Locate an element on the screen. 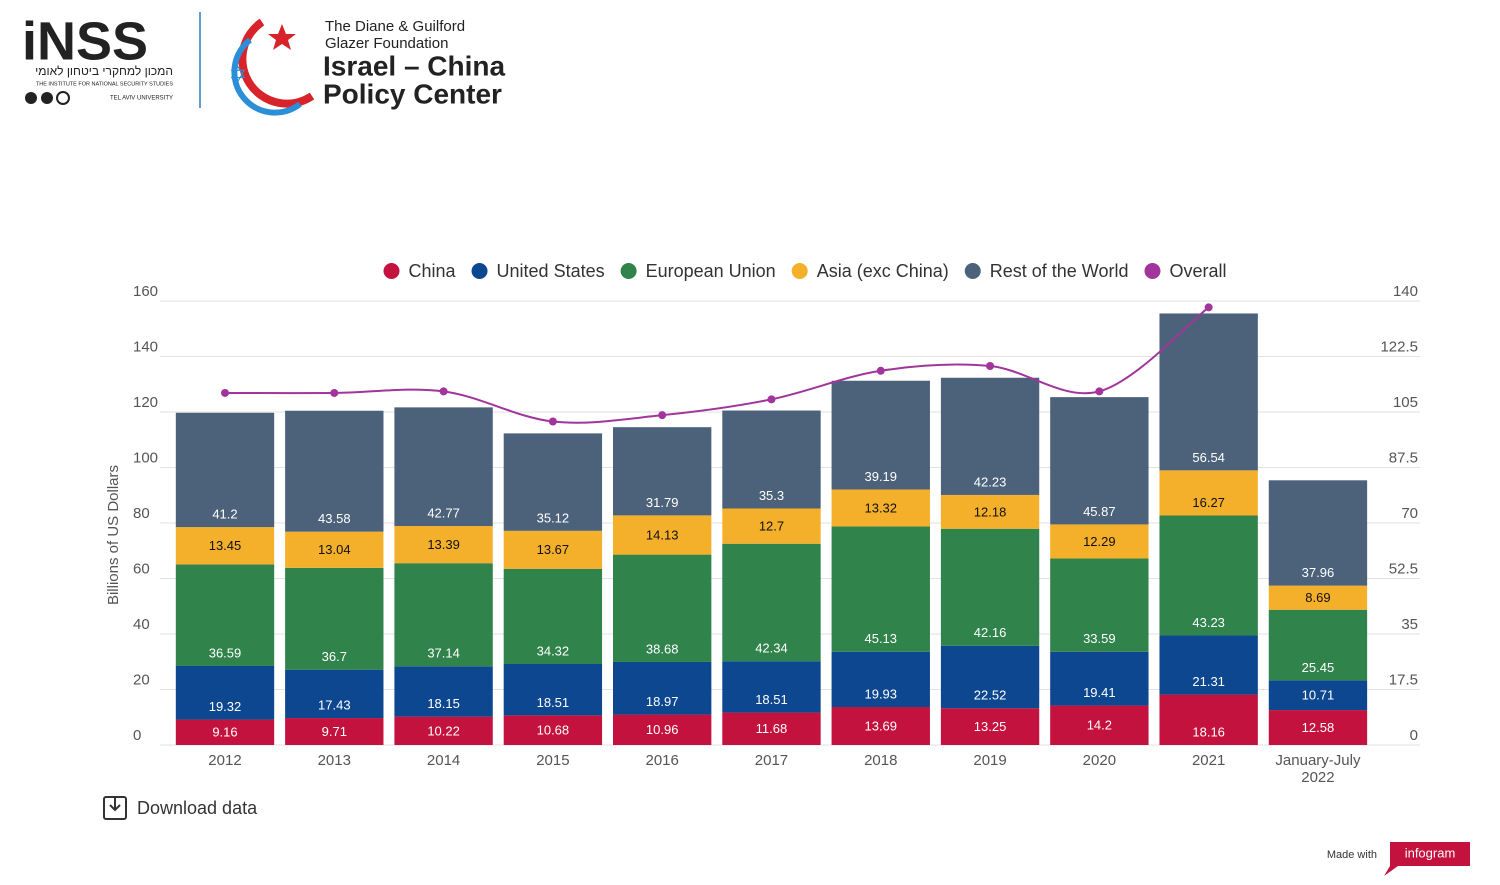 Image resolution: width=1500 pixels, height=885 pixels. value-label: 12.7 is located at coordinates (771, 526).